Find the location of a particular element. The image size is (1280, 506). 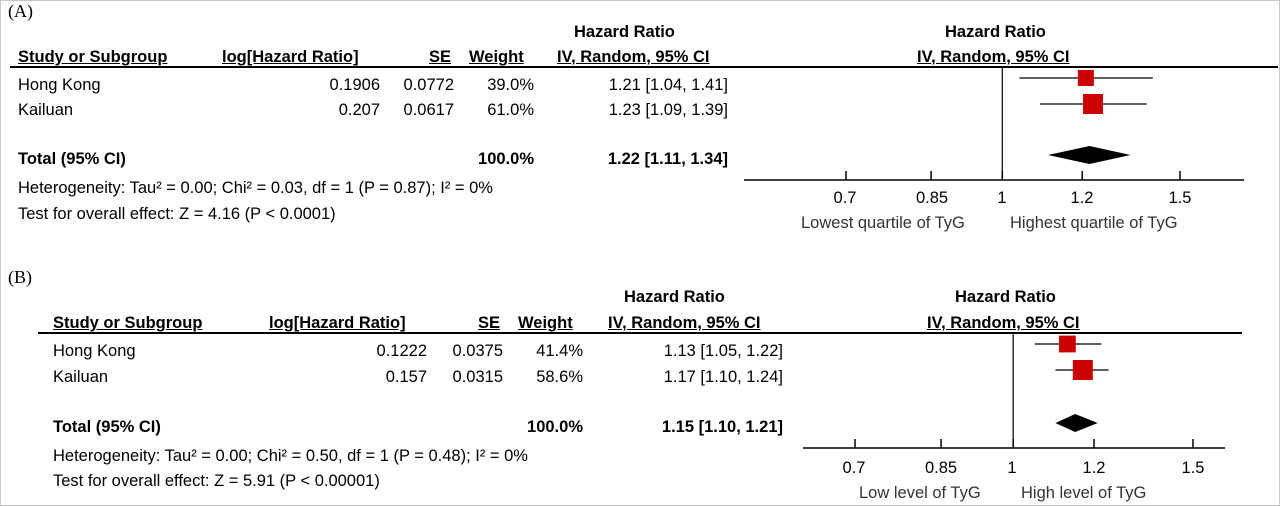

total-ci: 1.15 [1.10, 1.21] is located at coordinates (722, 427).